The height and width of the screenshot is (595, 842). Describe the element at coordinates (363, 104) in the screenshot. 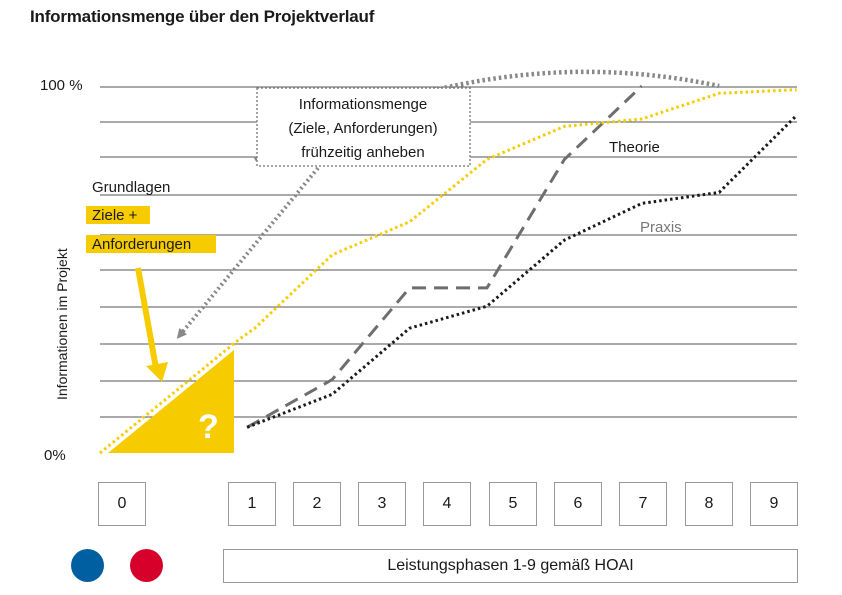

I see `annotation-line-1: Informationsmenge` at that location.